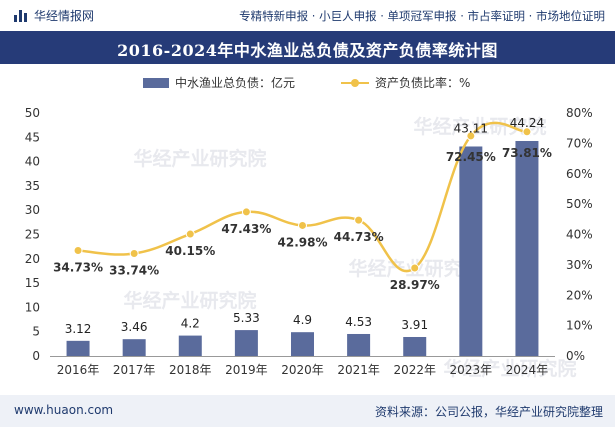 This screenshot has height=427, width=615. I want to click on x-tick-label: 2023年, so click(471, 370).